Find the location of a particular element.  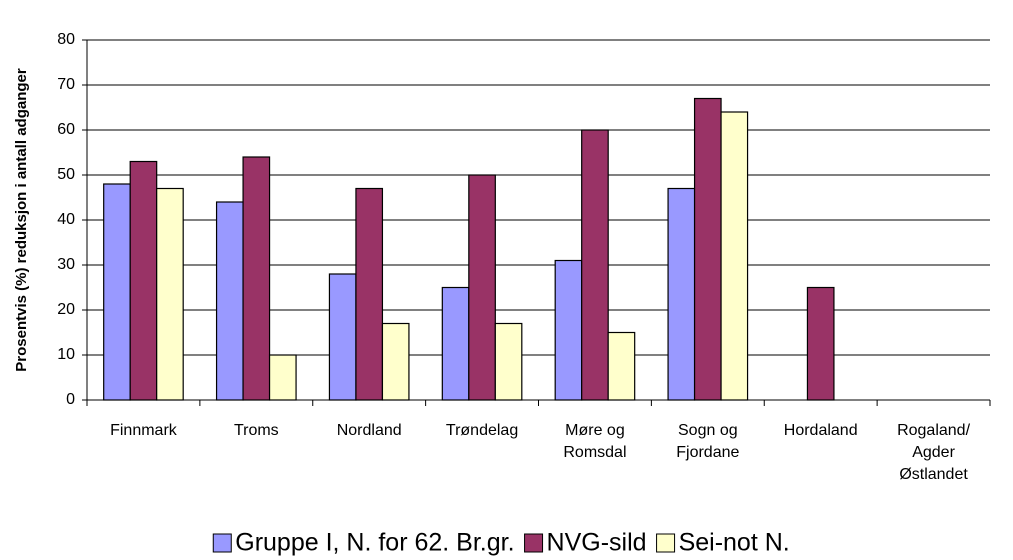

y-tick-label: 0 is located at coordinates (70, 399).